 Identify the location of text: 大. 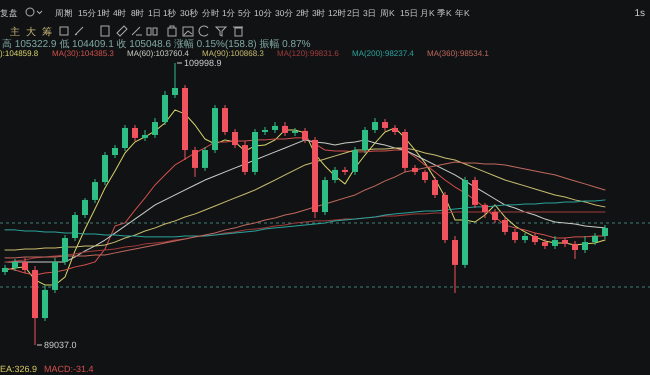
(31, 32).